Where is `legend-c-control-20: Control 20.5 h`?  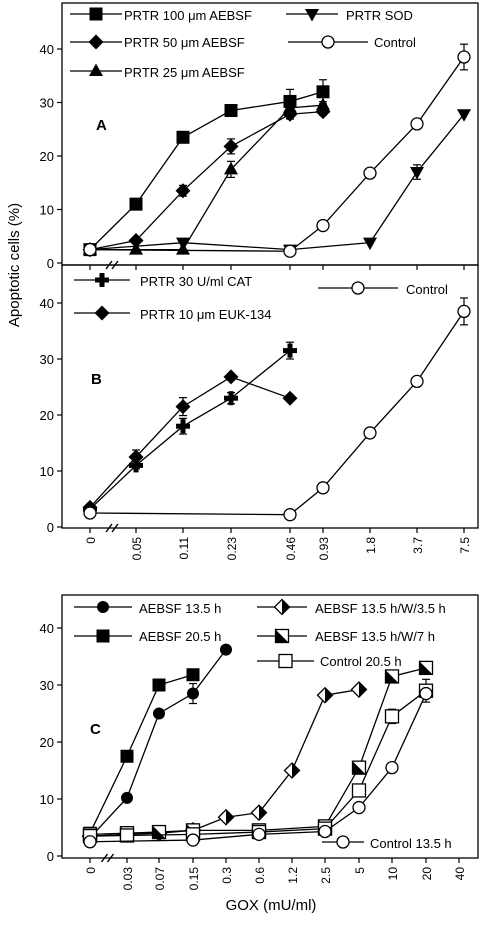
legend-c-control-20: Control 20.5 h is located at coordinates (361, 661).